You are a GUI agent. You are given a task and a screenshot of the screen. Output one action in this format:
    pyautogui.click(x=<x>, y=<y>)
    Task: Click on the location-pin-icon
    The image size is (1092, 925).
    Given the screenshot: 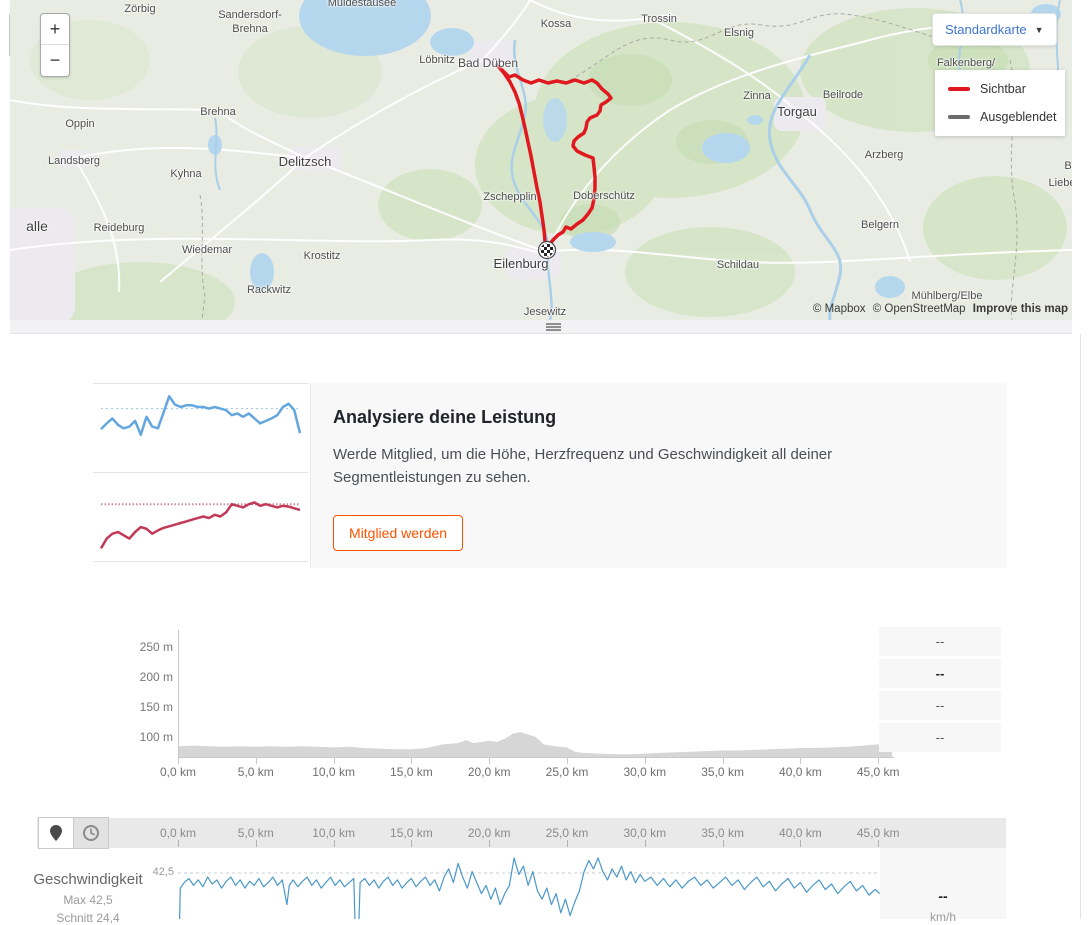 What is the action you would take?
    pyautogui.click(x=56, y=833)
    